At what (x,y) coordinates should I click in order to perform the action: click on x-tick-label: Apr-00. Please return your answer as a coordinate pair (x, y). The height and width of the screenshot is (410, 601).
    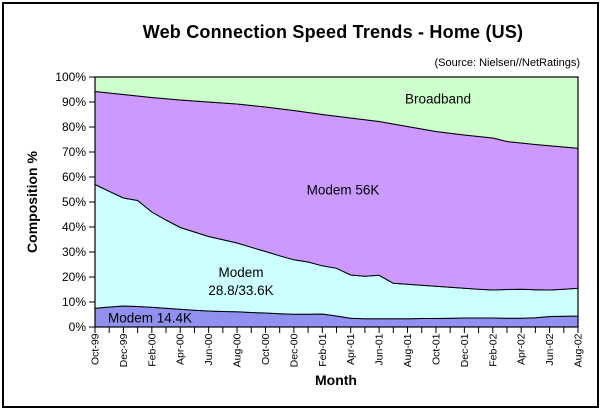
    Looking at the image, I should click on (181, 349).